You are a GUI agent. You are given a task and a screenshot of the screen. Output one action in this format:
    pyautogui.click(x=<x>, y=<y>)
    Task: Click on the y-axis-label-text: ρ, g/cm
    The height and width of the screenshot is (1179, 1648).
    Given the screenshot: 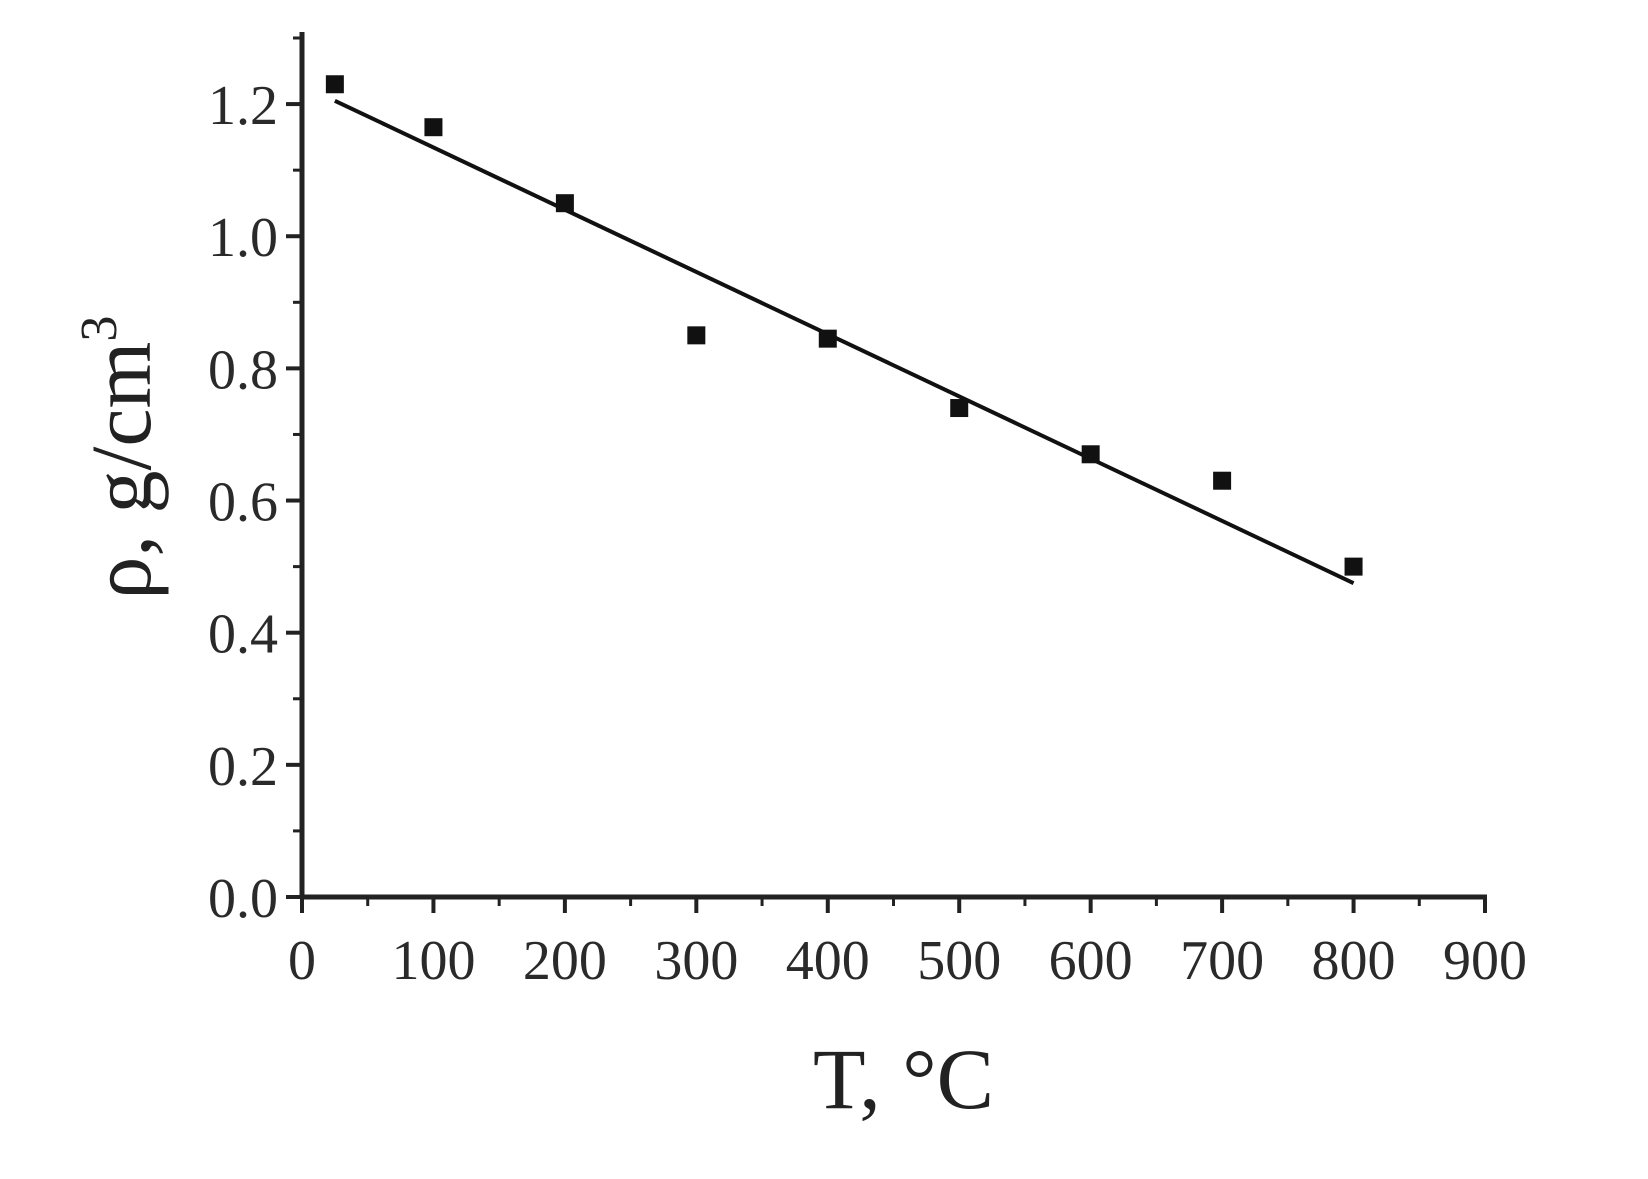 What is the action you would take?
    pyautogui.click(x=121, y=471)
    